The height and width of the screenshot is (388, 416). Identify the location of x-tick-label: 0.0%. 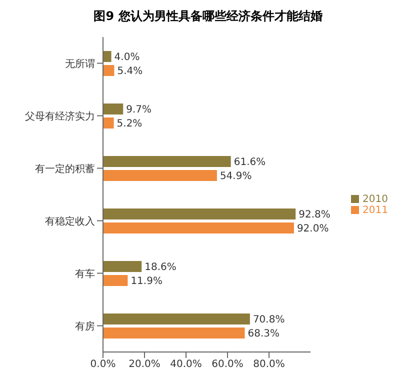
(103, 364).